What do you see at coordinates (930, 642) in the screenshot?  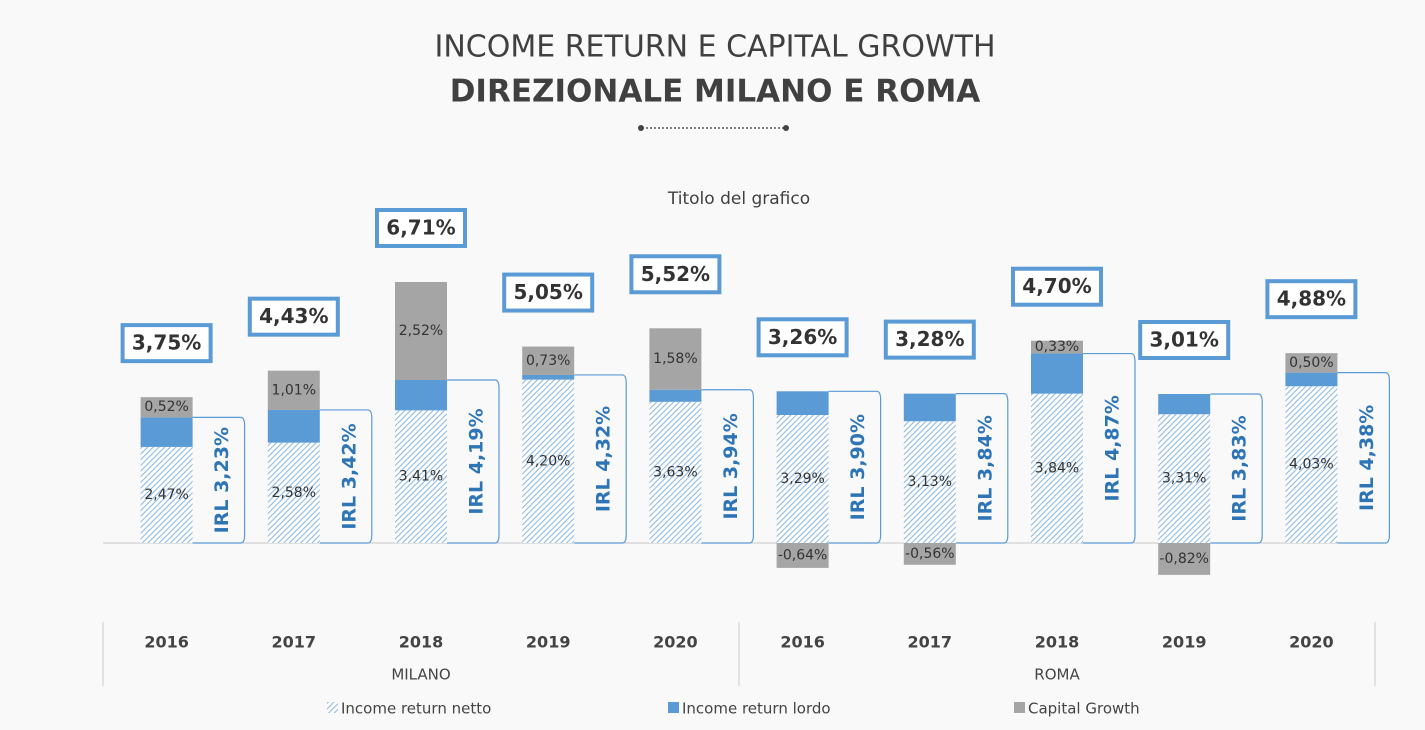 I see `x-tick-label: 2017` at bounding box center [930, 642].